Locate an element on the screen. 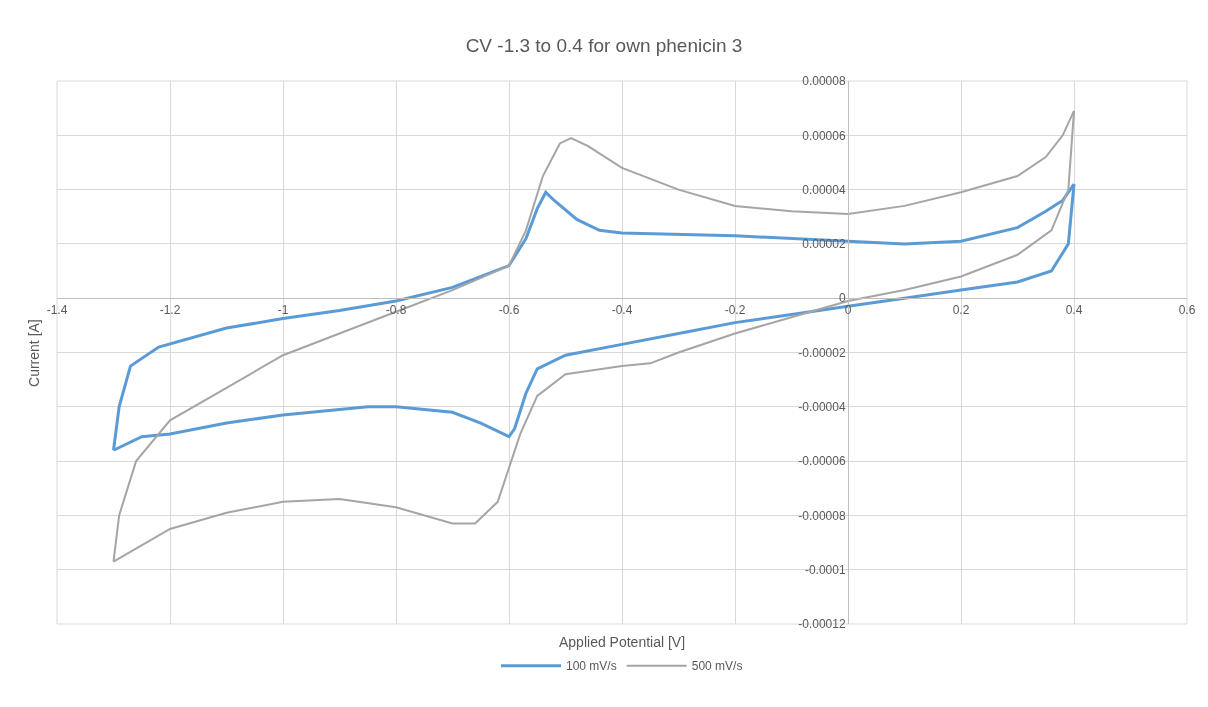  y-tick-label: -0.00002 is located at coordinates (822, 352).